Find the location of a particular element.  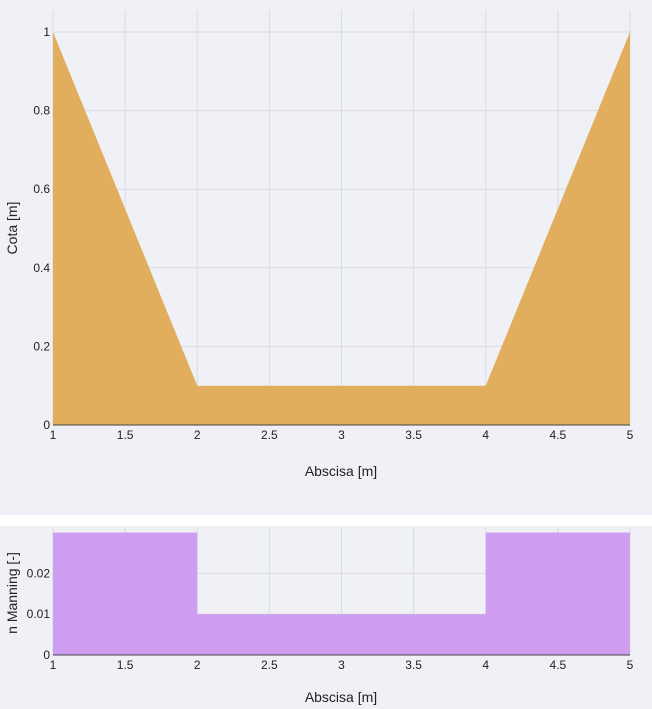

y-tick-label: 0.6 is located at coordinates (41, 189).